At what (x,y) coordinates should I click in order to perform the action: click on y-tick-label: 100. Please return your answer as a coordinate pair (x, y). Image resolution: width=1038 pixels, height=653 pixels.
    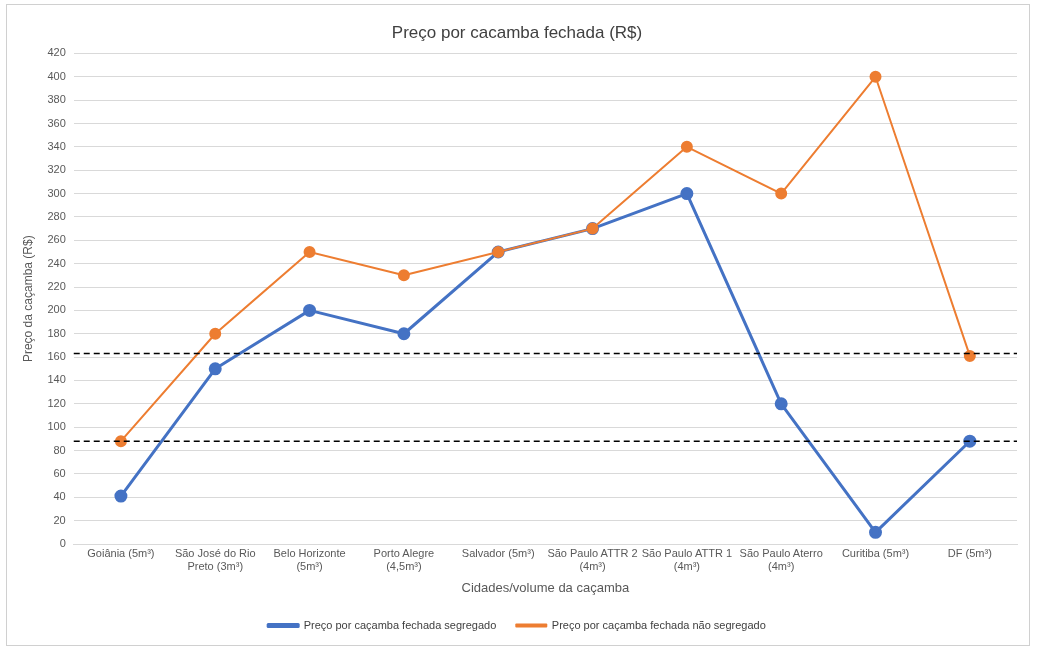
    Looking at the image, I should click on (56, 426).